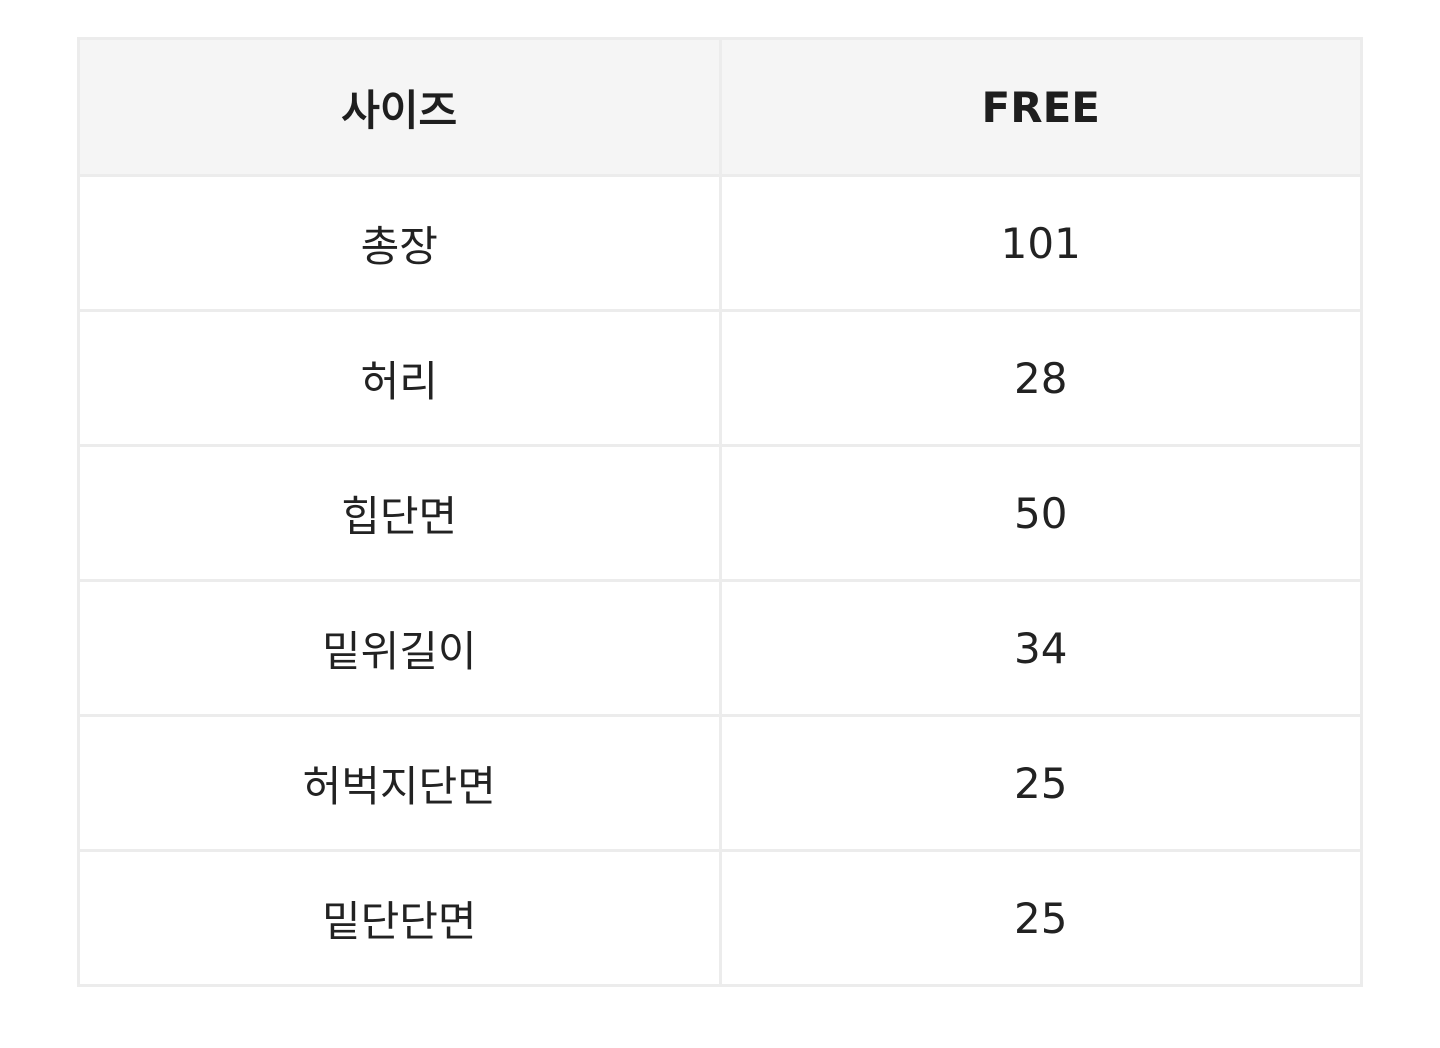  I want to click on table-row: 밑위길이 34, so click(720, 648).